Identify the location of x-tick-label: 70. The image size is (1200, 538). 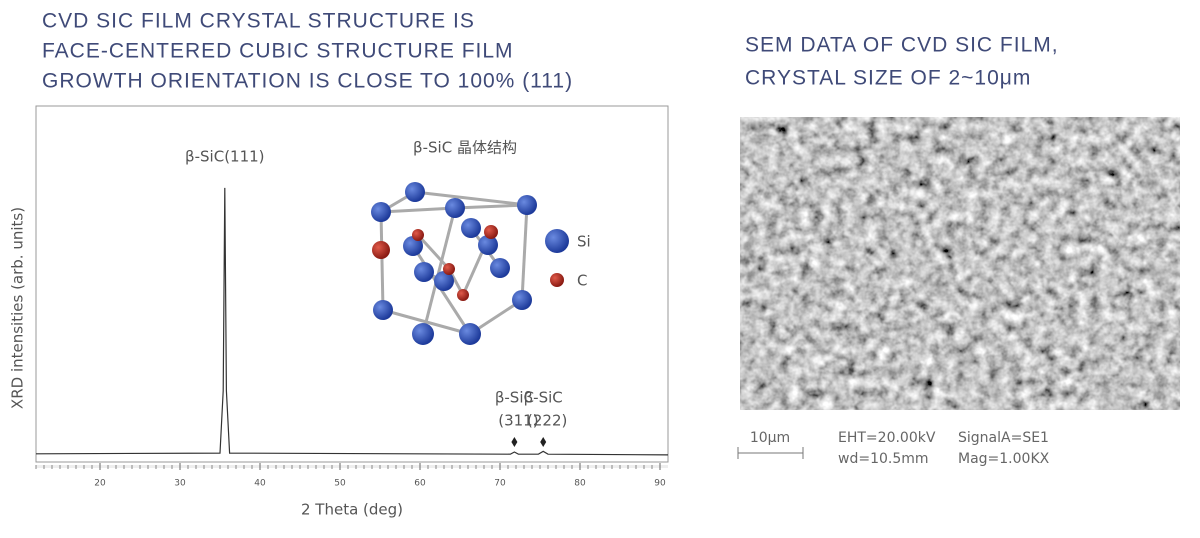
(500, 484).